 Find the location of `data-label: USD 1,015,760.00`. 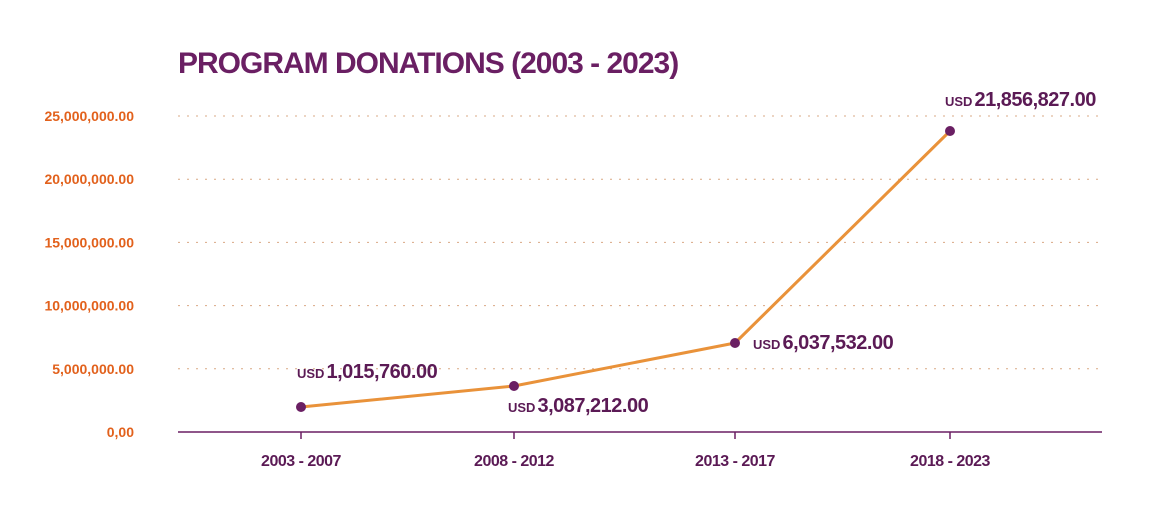

data-label: USD 1,015,760.00 is located at coordinates (367, 372).